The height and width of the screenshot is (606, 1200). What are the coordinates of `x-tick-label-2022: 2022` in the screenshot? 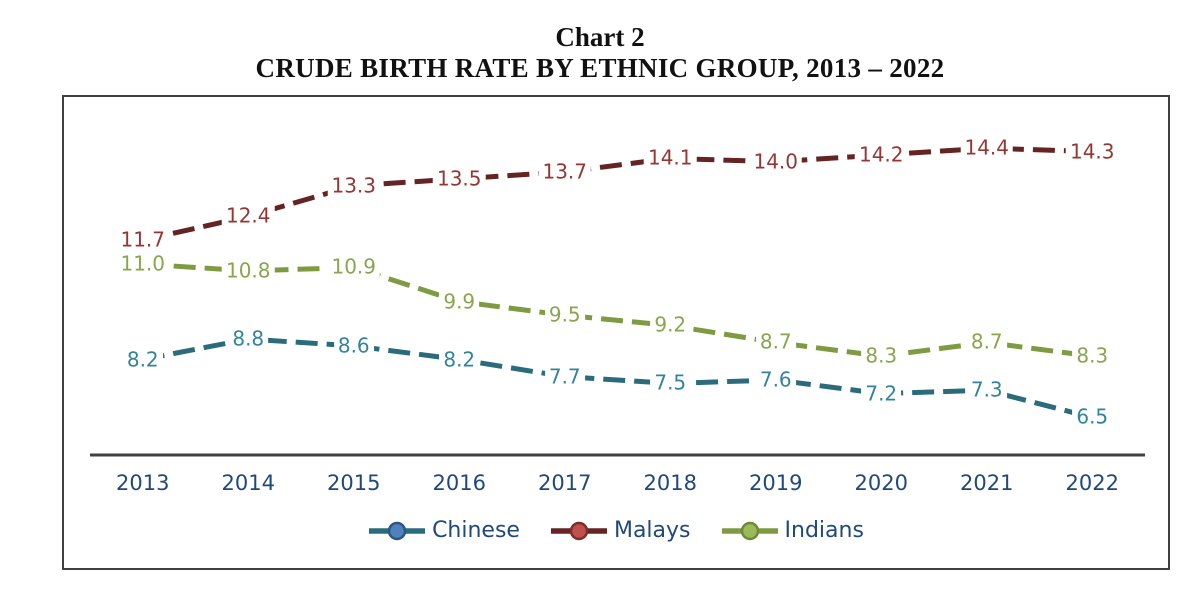 It's located at (1092, 483).